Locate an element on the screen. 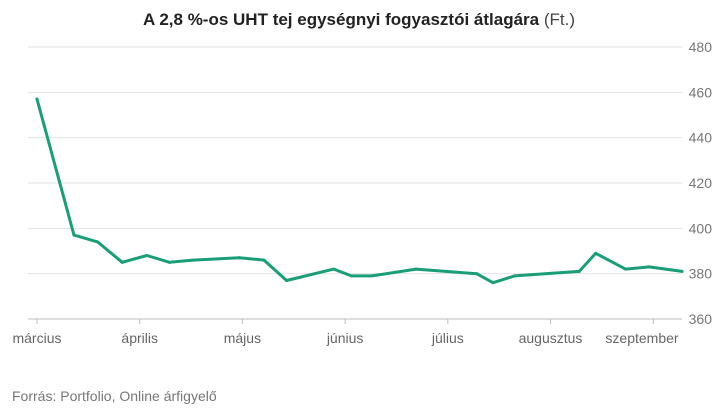  y-tick-label: 380 is located at coordinates (701, 274).